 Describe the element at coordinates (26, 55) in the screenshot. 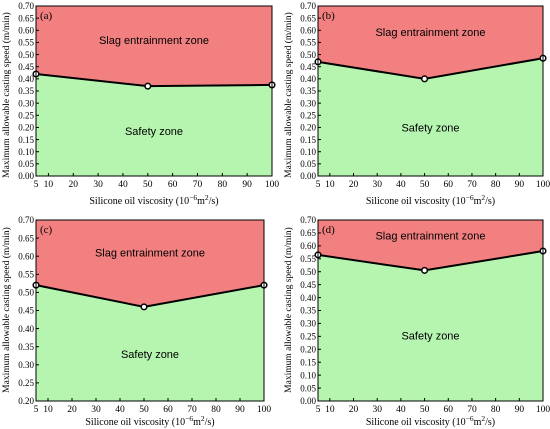

I see `y-tick-label: 0.50` at that location.